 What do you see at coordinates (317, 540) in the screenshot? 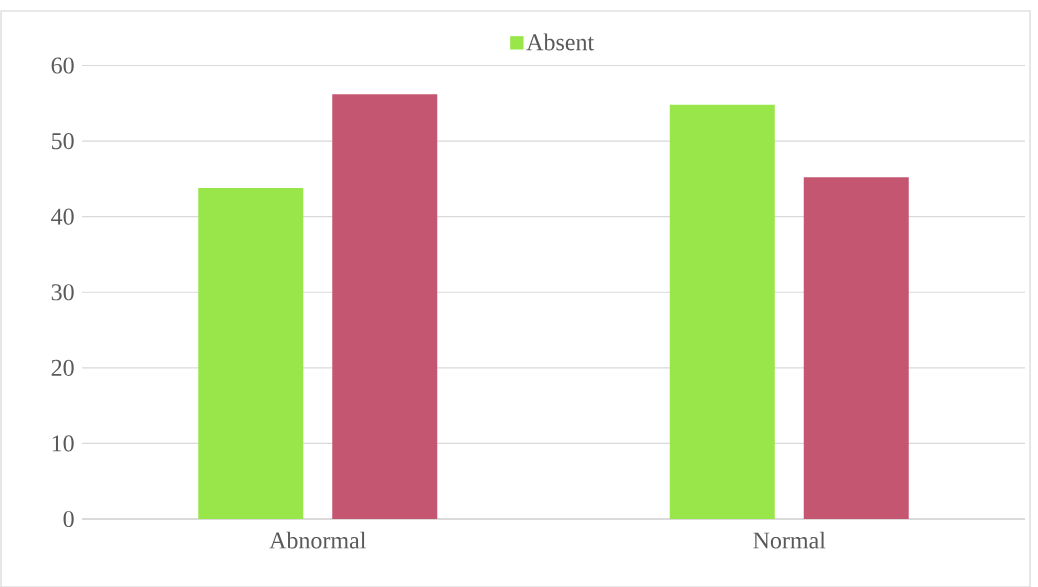
I see `x-tick-label: Abnormal` at bounding box center [317, 540].